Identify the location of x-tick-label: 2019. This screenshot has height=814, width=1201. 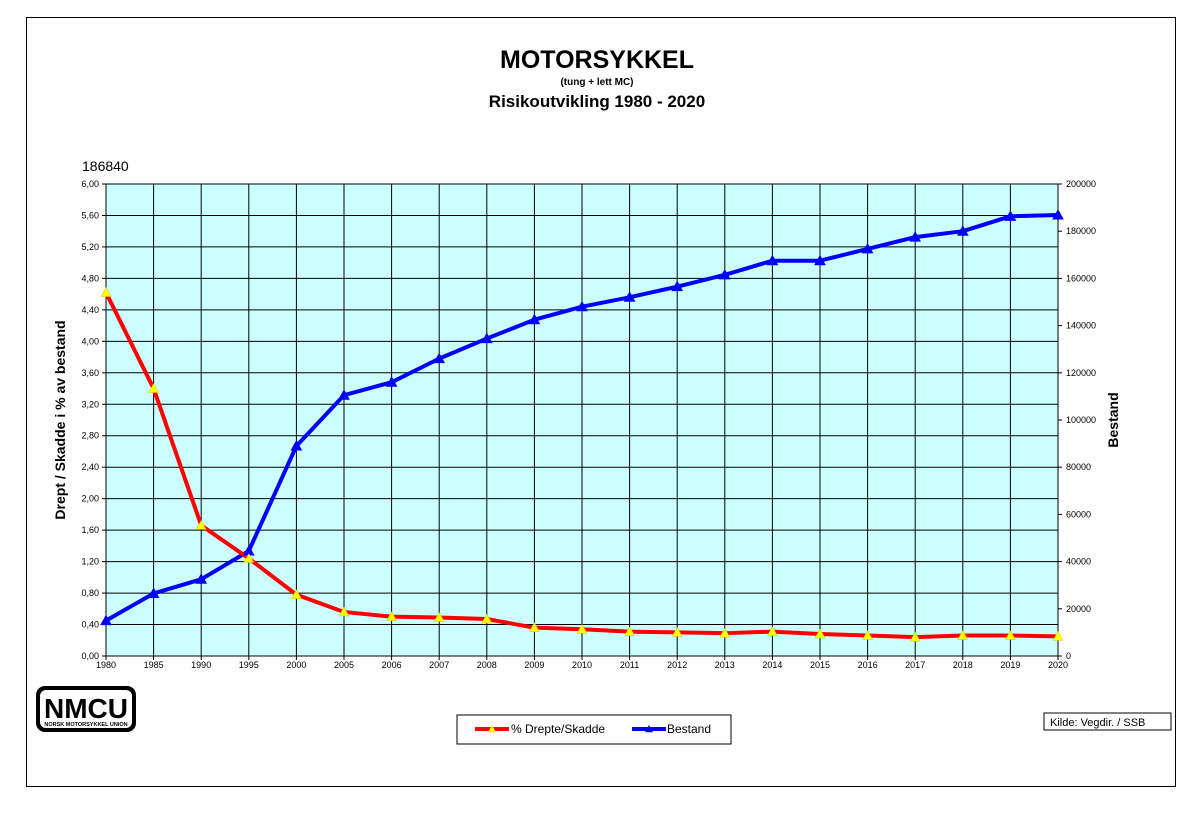
(1010, 665).